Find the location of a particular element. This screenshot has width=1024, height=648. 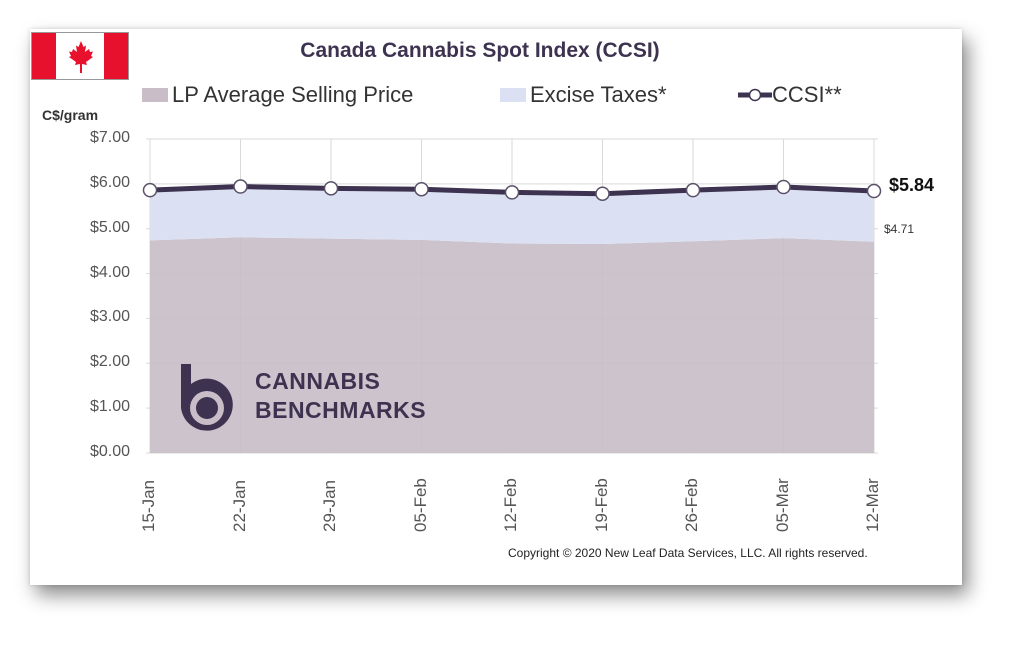

y-tick-label: $2.00 is located at coordinates (109, 362).